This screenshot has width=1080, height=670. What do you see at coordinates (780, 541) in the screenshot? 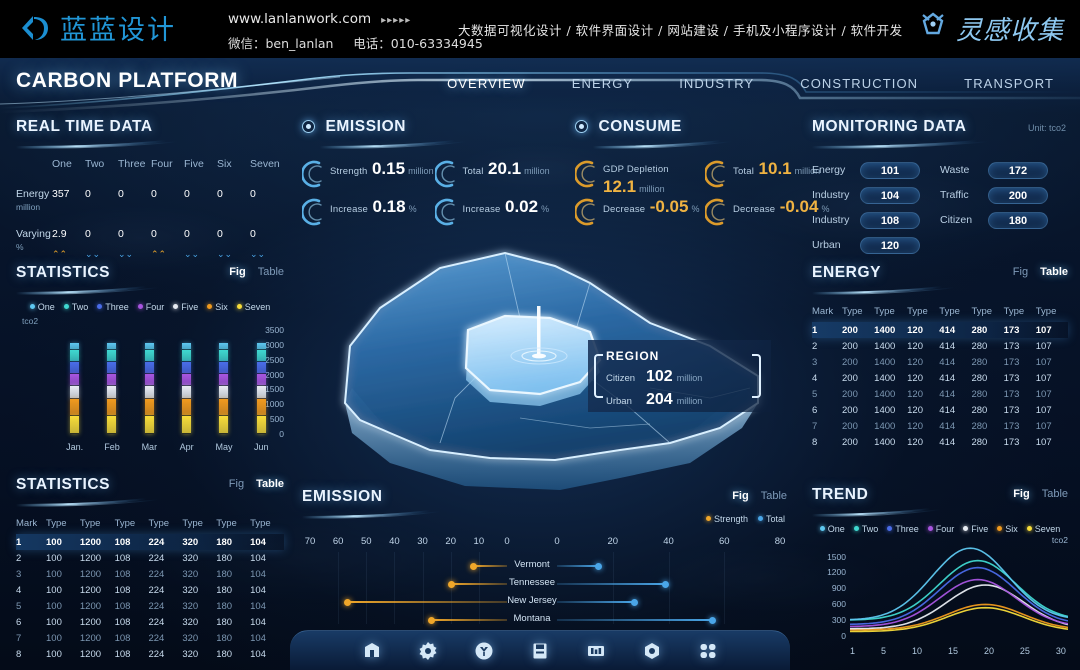
I see `axis-tick-right: 80` at bounding box center [780, 541].